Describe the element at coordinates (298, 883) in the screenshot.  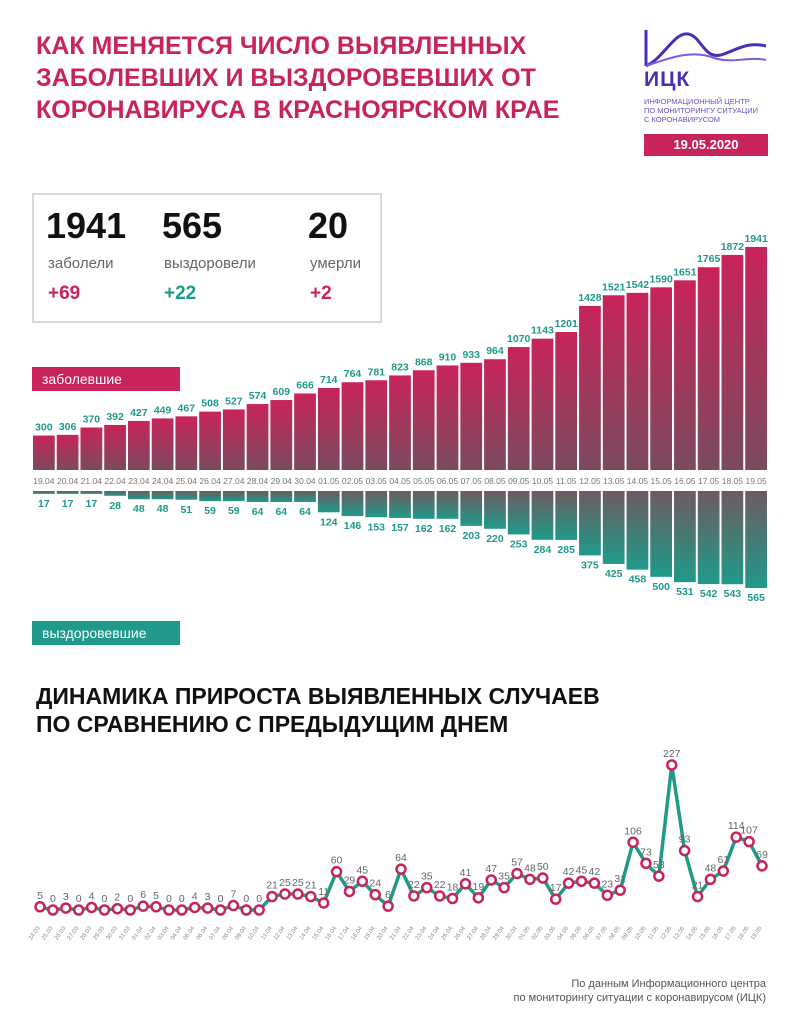
I see `point-value-label: 25` at that location.